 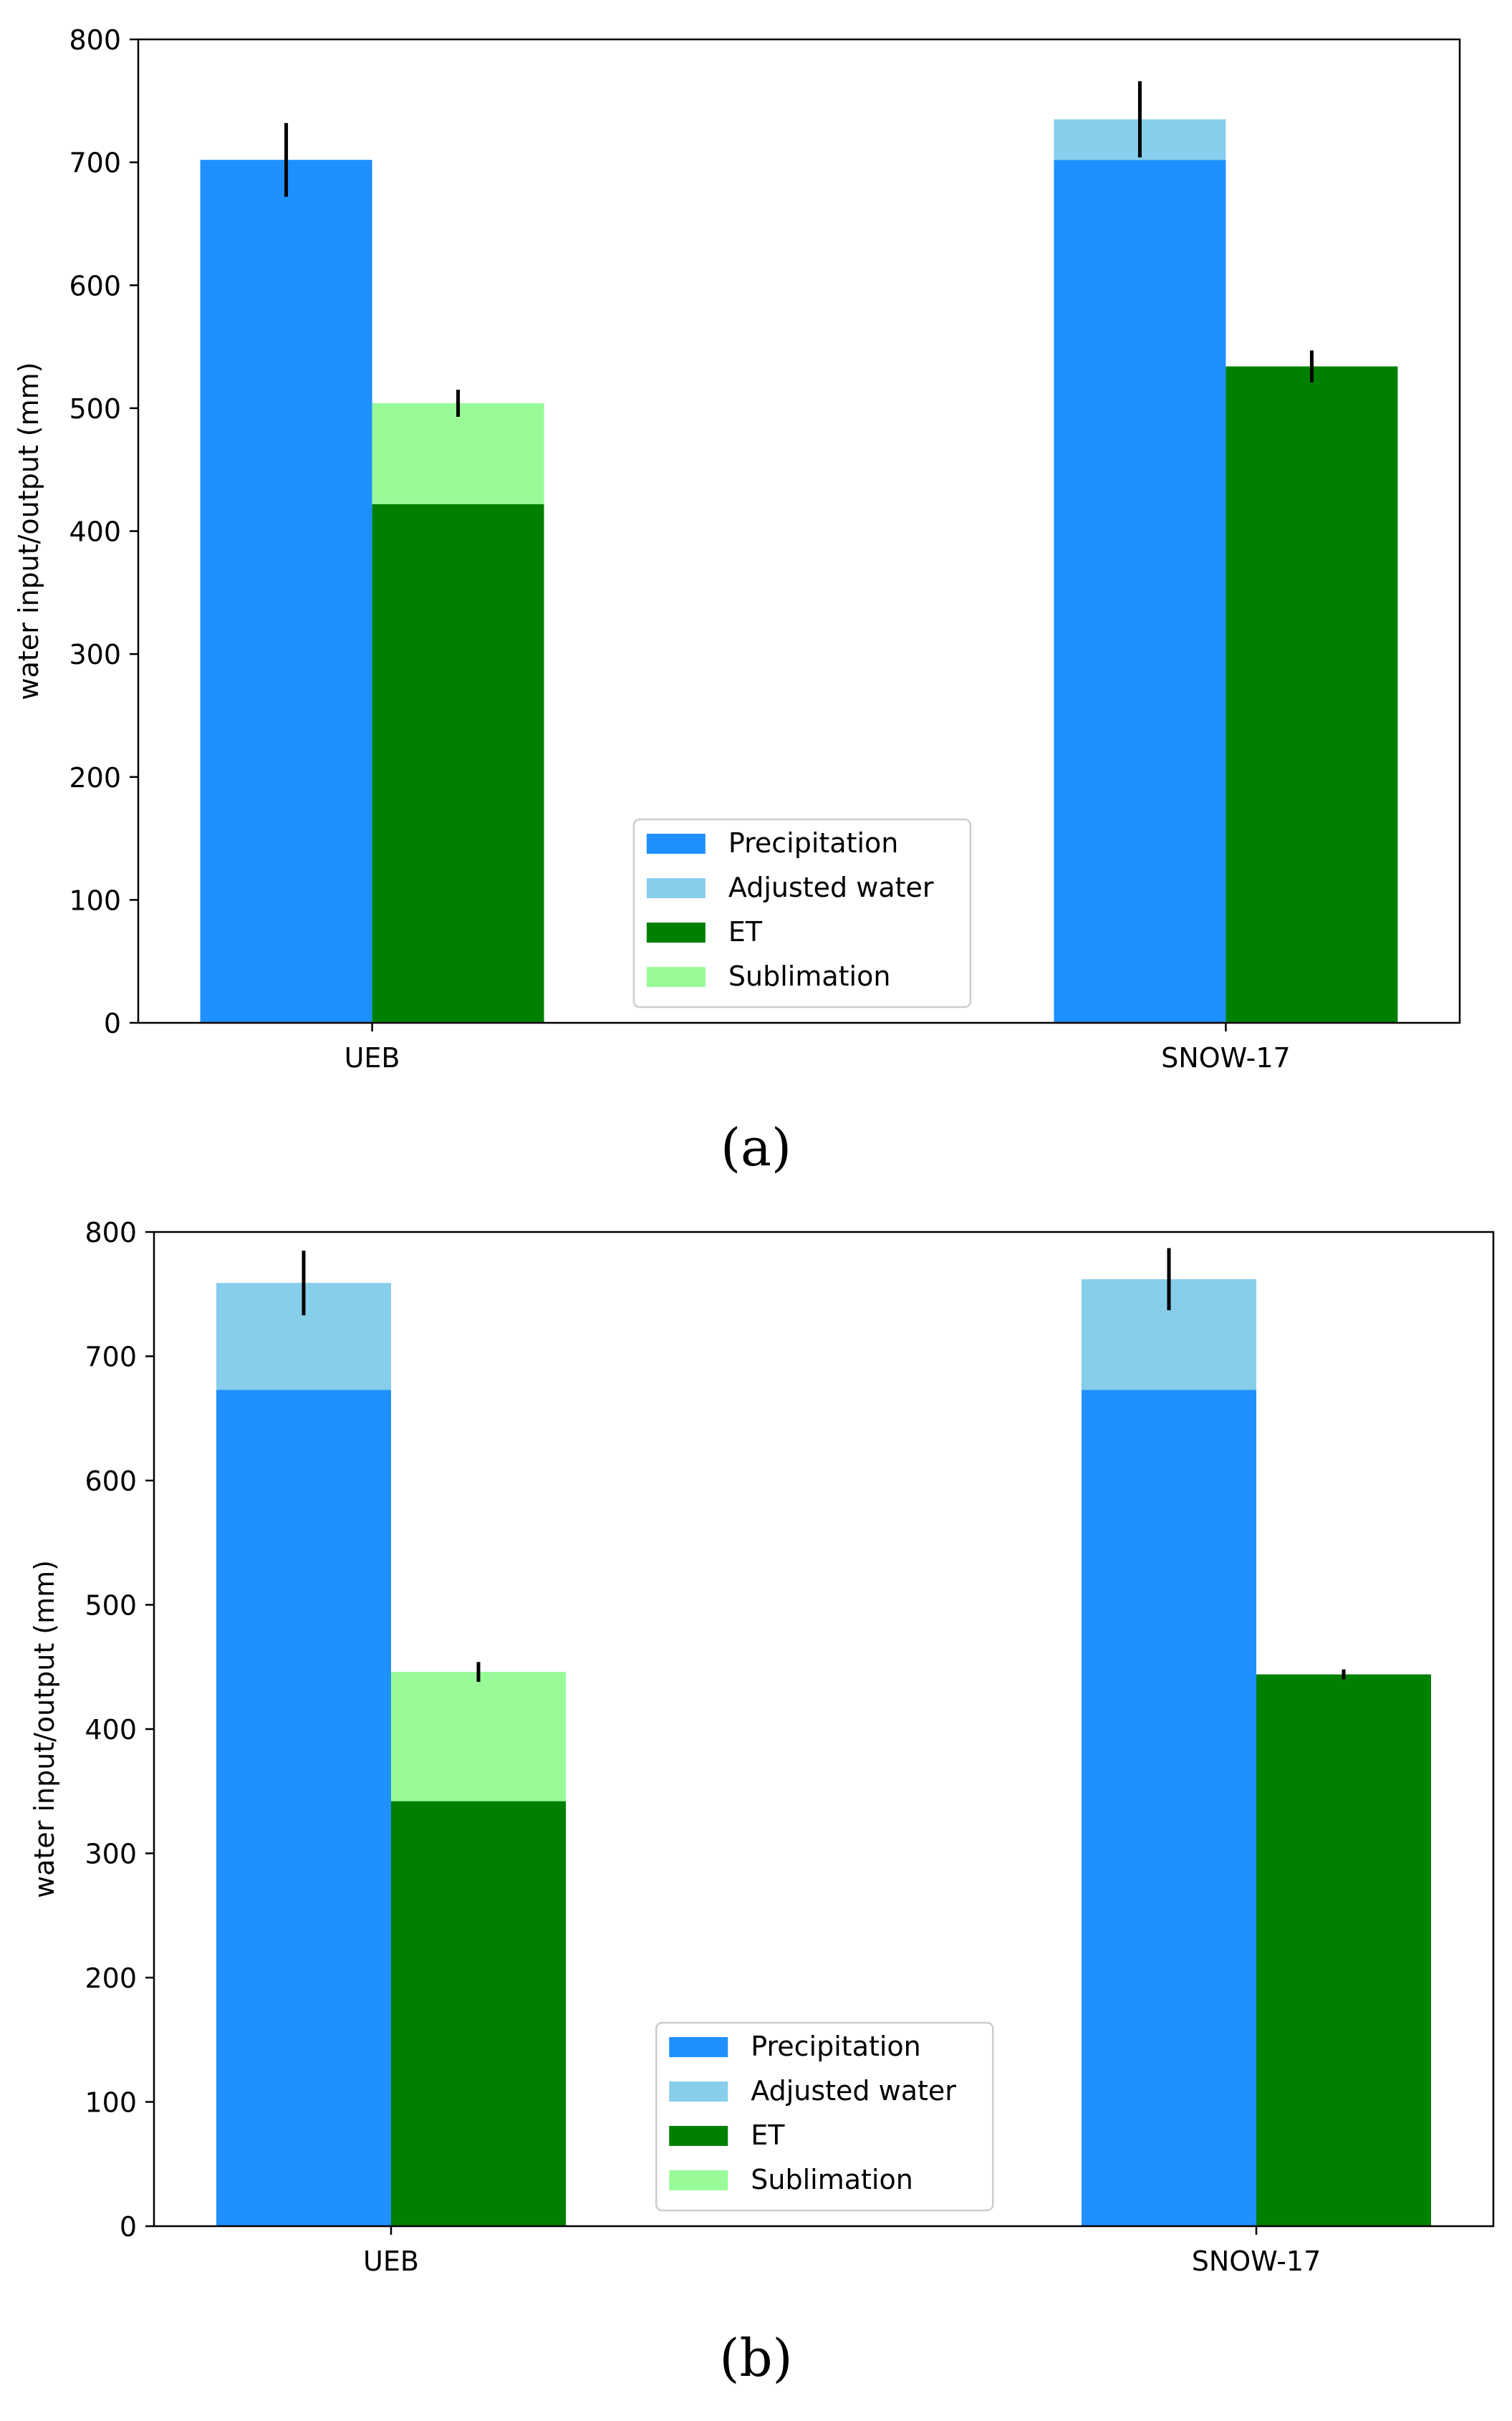 I want to click on caption-a: (a), so click(x=756, y=1147).